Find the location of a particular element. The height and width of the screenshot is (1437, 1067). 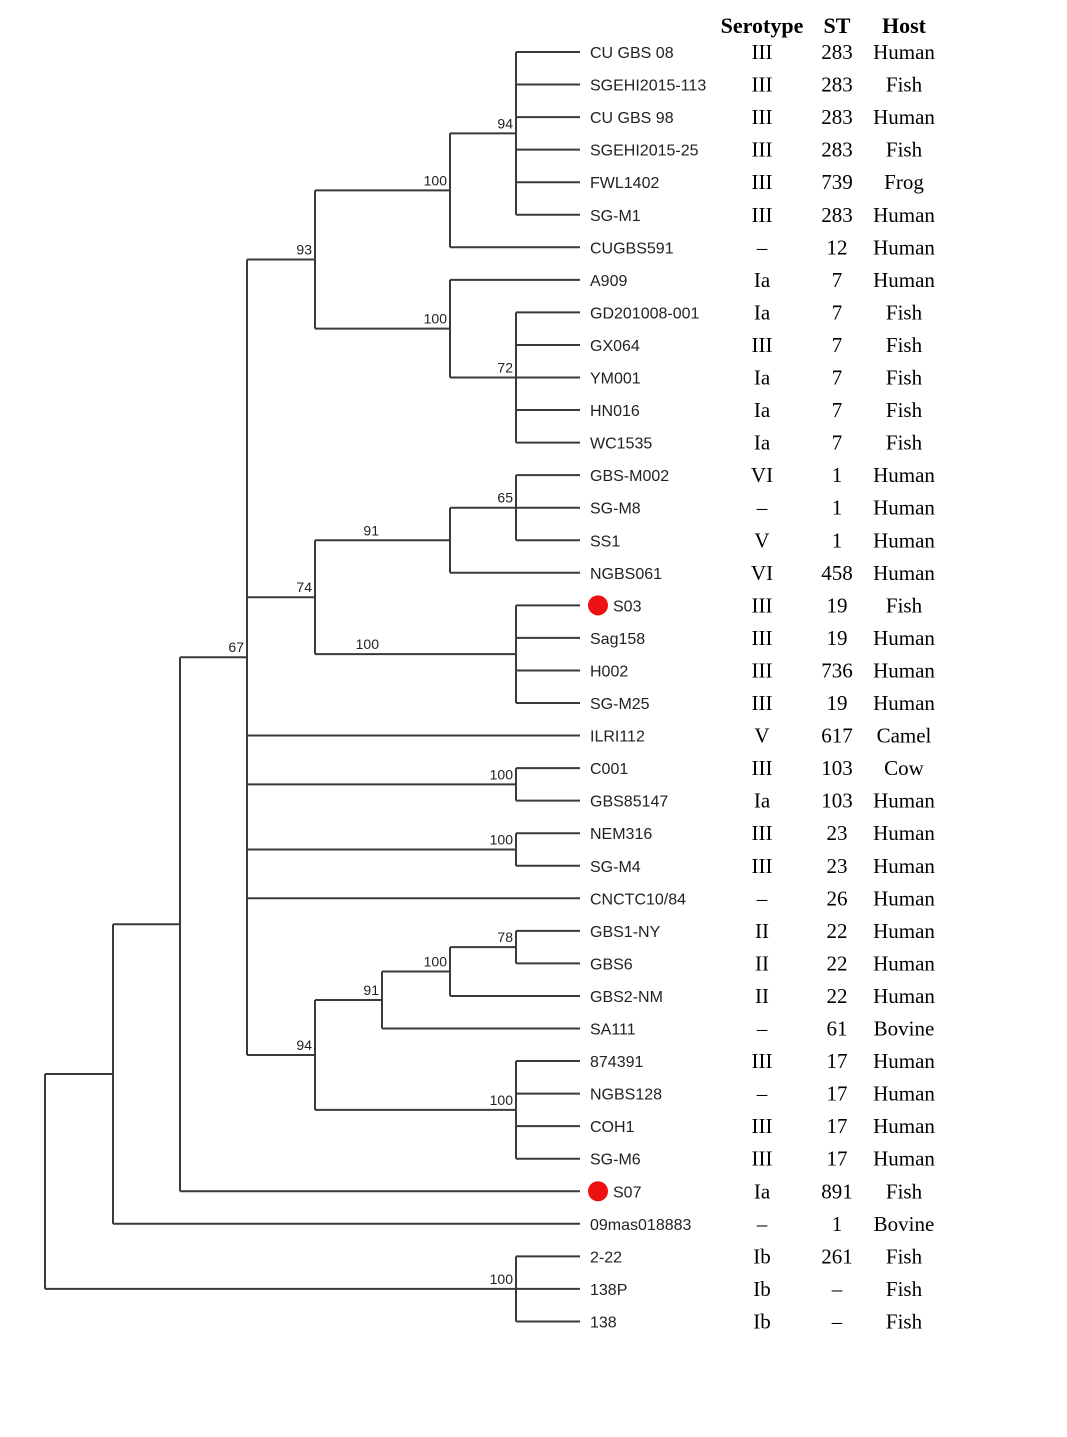

taxon-label: NGBS128 is located at coordinates (626, 1095).